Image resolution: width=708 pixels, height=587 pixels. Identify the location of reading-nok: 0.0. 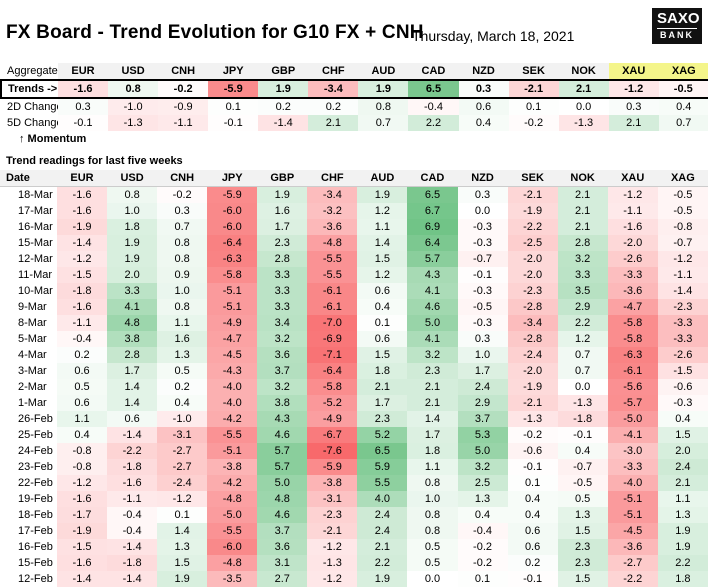
(582, 387).